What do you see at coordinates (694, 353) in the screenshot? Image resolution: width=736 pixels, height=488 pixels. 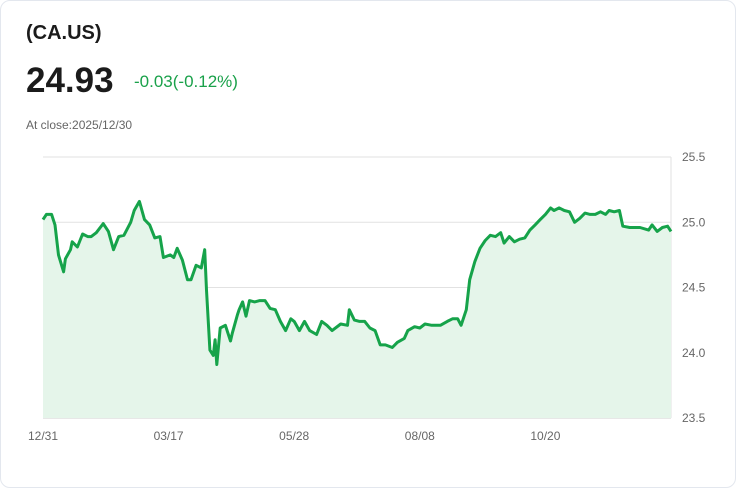 I see `y-tick-label: 24.0` at bounding box center [694, 353].